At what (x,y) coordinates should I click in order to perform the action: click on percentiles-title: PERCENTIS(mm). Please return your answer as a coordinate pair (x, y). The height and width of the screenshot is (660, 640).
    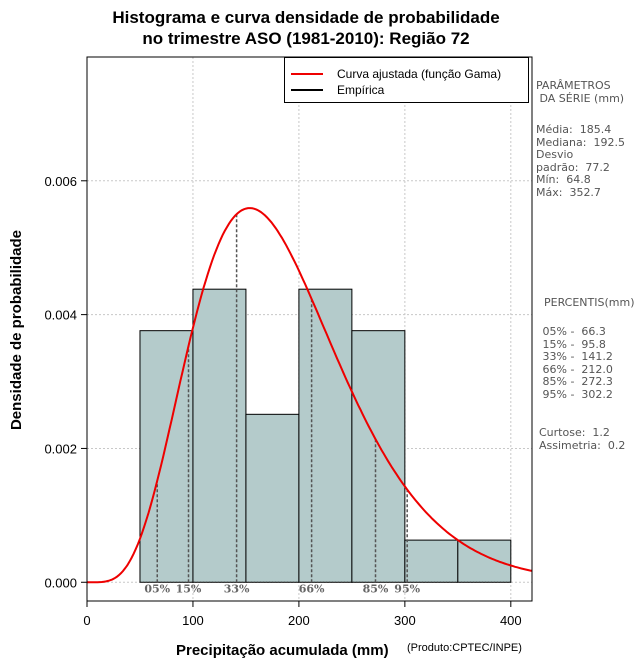
    Looking at the image, I should click on (589, 302).